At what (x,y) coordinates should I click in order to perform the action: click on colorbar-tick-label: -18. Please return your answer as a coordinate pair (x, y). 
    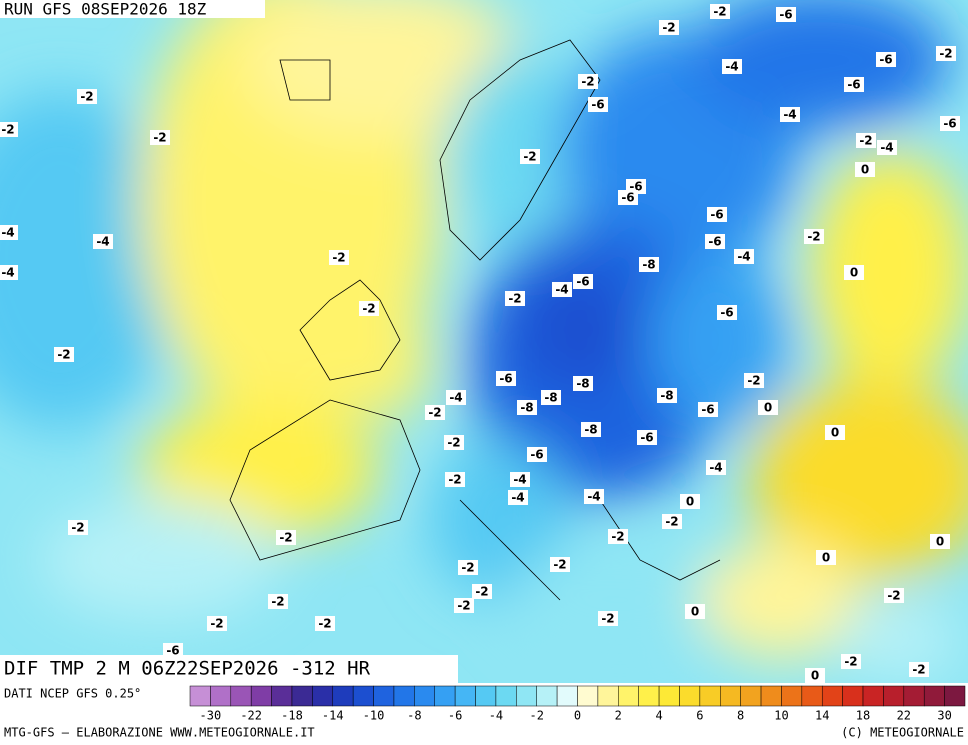
    Looking at the image, I should click on (292, 716).